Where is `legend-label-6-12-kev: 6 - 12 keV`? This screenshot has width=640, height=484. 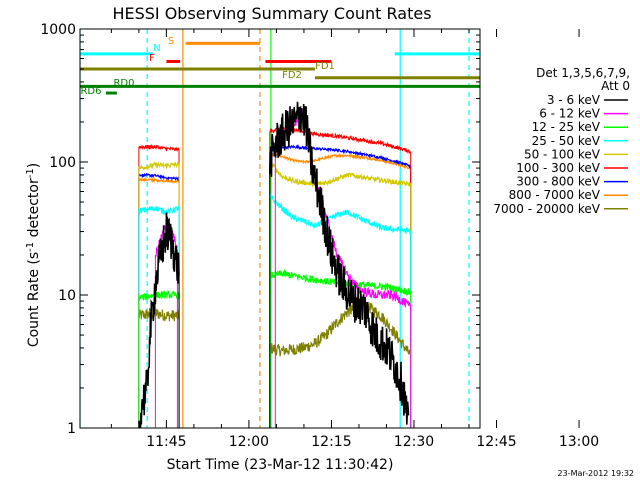 legend-label-6-12-kev: 6 - 12 keV is located at coordinates (570, 114).